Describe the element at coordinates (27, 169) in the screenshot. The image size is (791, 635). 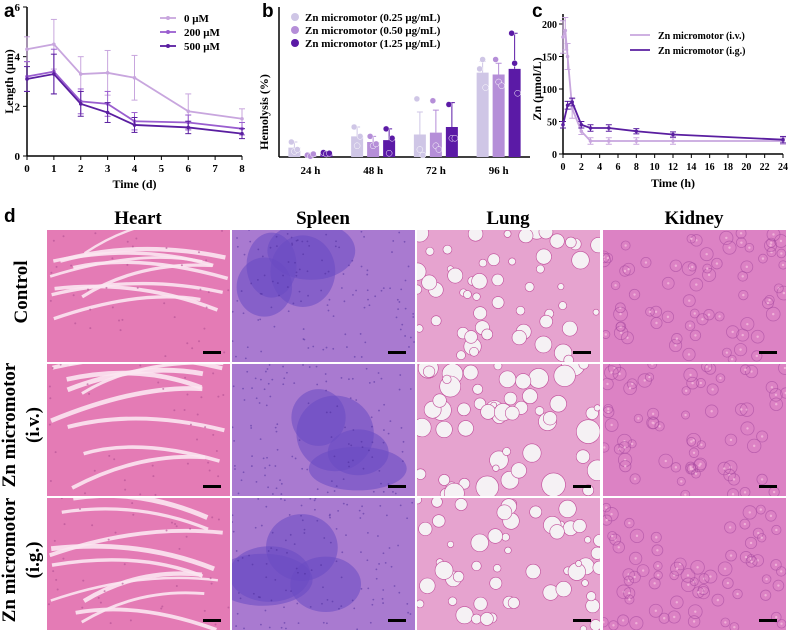
I see `x-tick-label: 0` at that location.